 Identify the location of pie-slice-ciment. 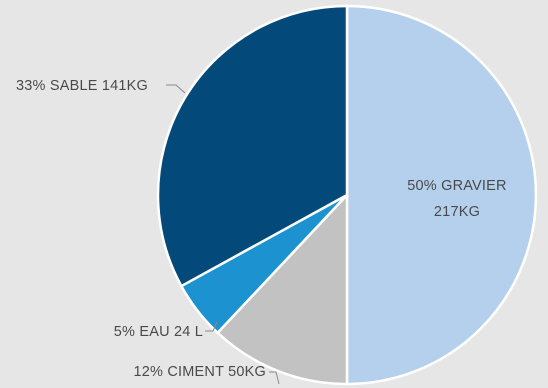
(282, 289).